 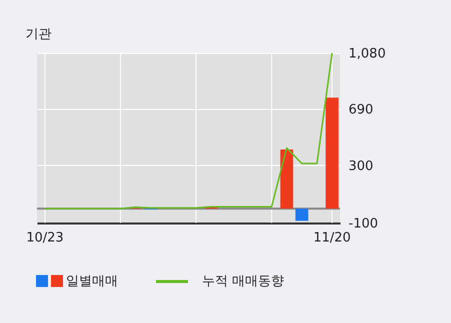 What do you see at coordinates (367, 54) in the screenshot?
I see `y-tick-label: 1,080` at bounding box center [367, 54].